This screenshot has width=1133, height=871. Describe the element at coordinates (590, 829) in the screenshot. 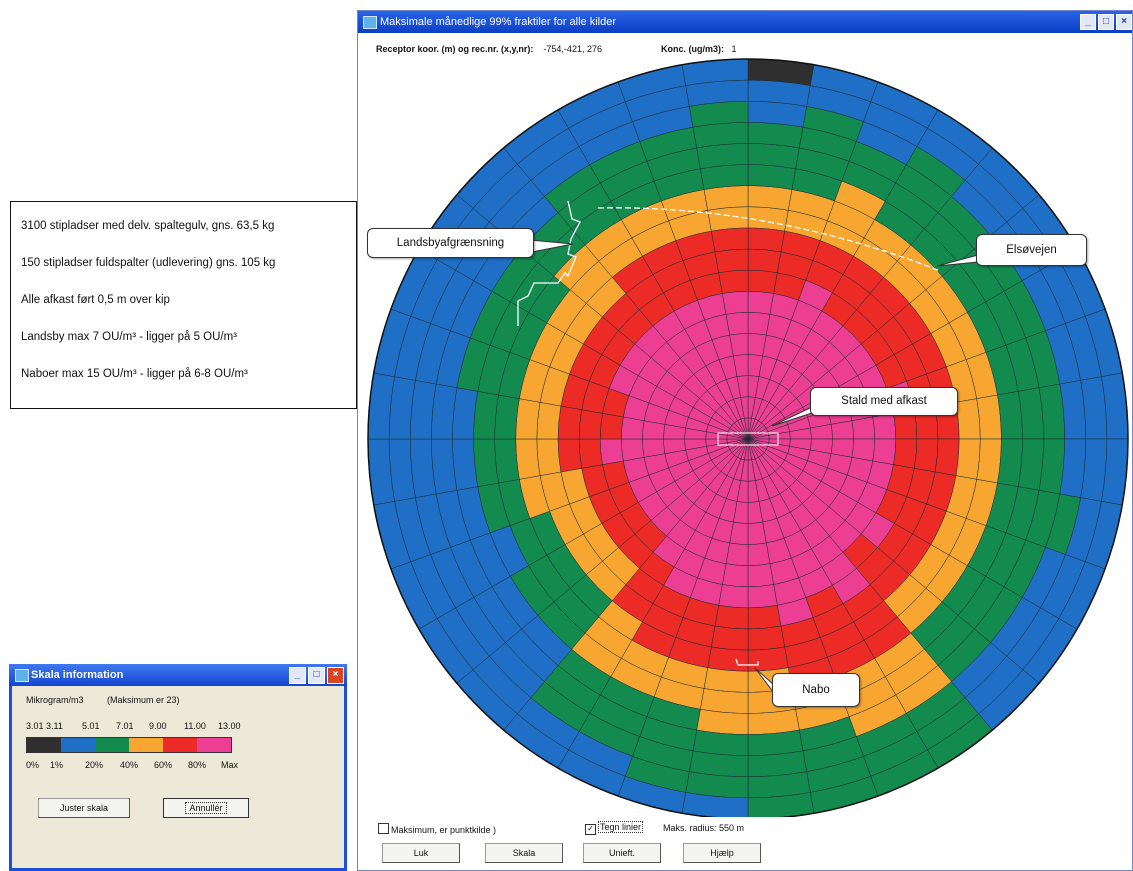

I see `tegn-linier-checkbox: ✓` at that location.